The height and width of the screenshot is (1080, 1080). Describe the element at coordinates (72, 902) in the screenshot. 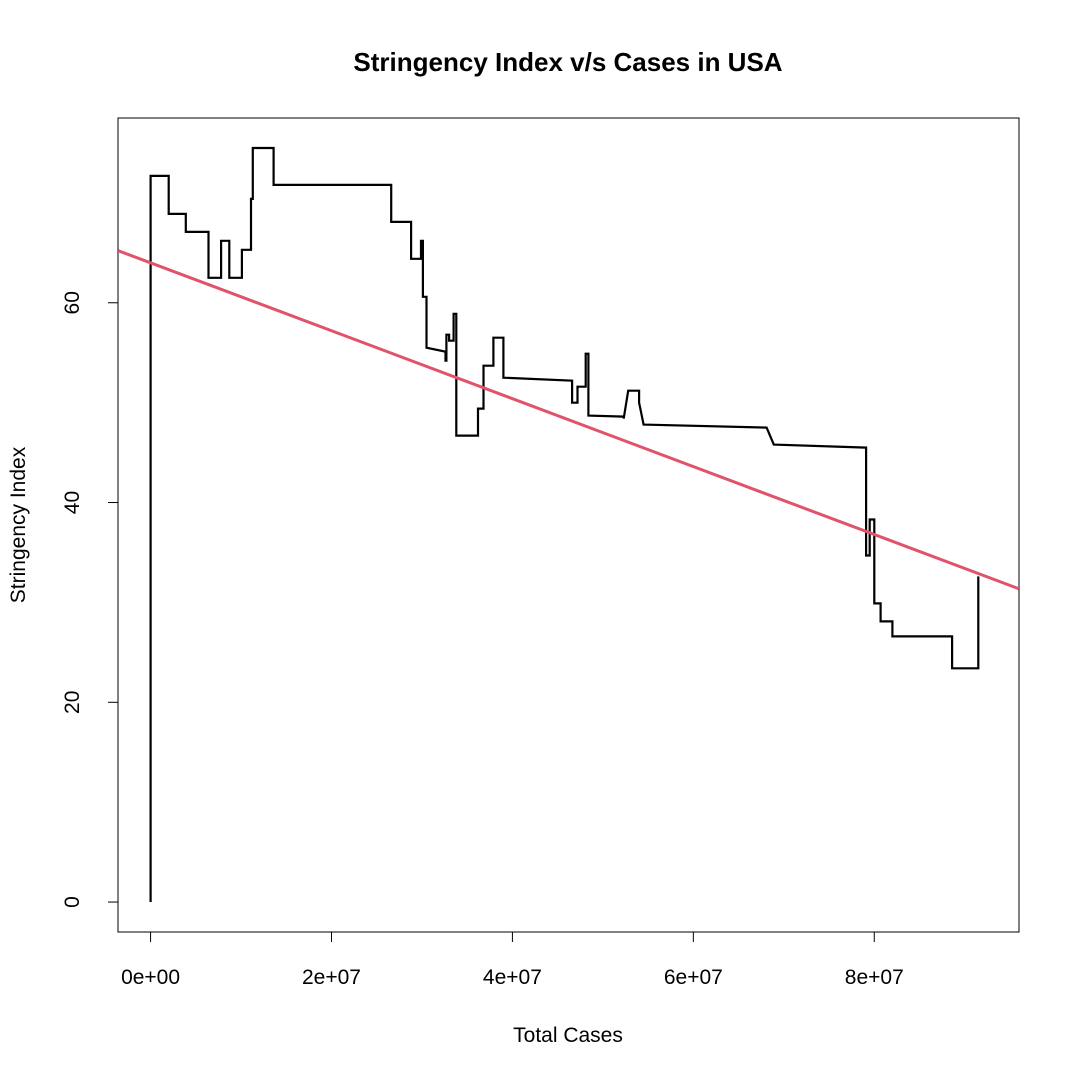

I see `y-tick-label: 0` at that location.